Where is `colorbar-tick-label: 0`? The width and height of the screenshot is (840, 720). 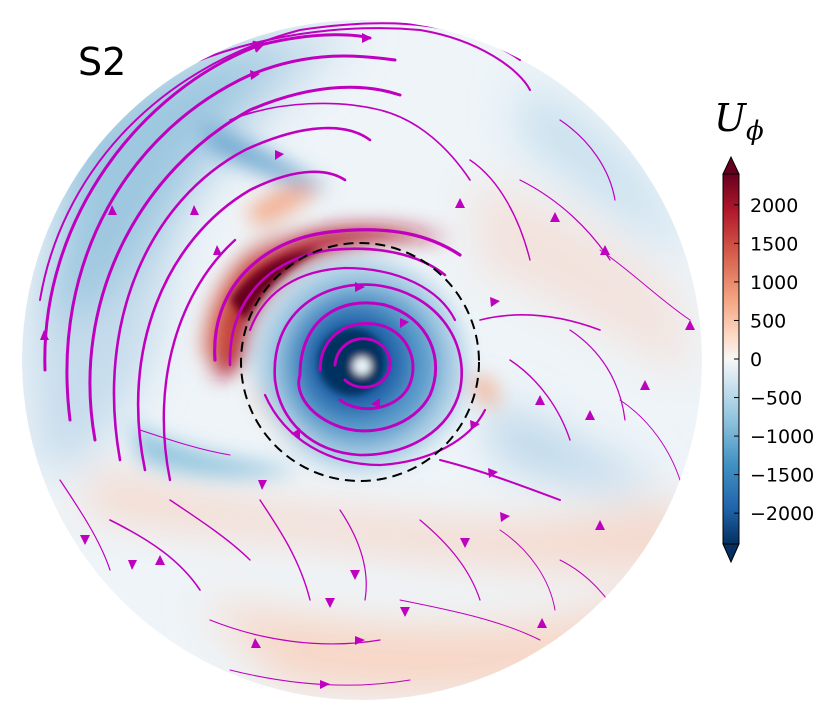 colorbar-tick-label: 0 is located at coordinates (756, 360).